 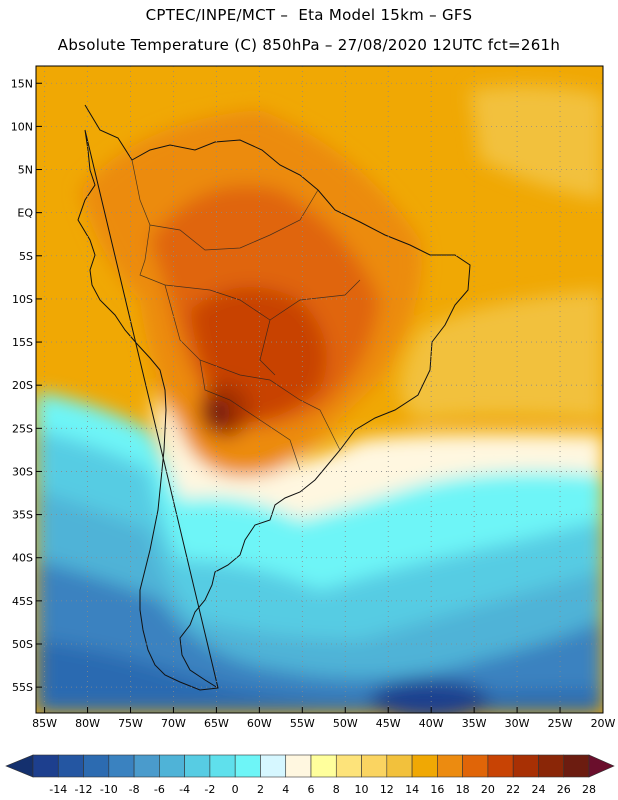 I want to click on colorbar-label: 8, so click(x=336, y=789).